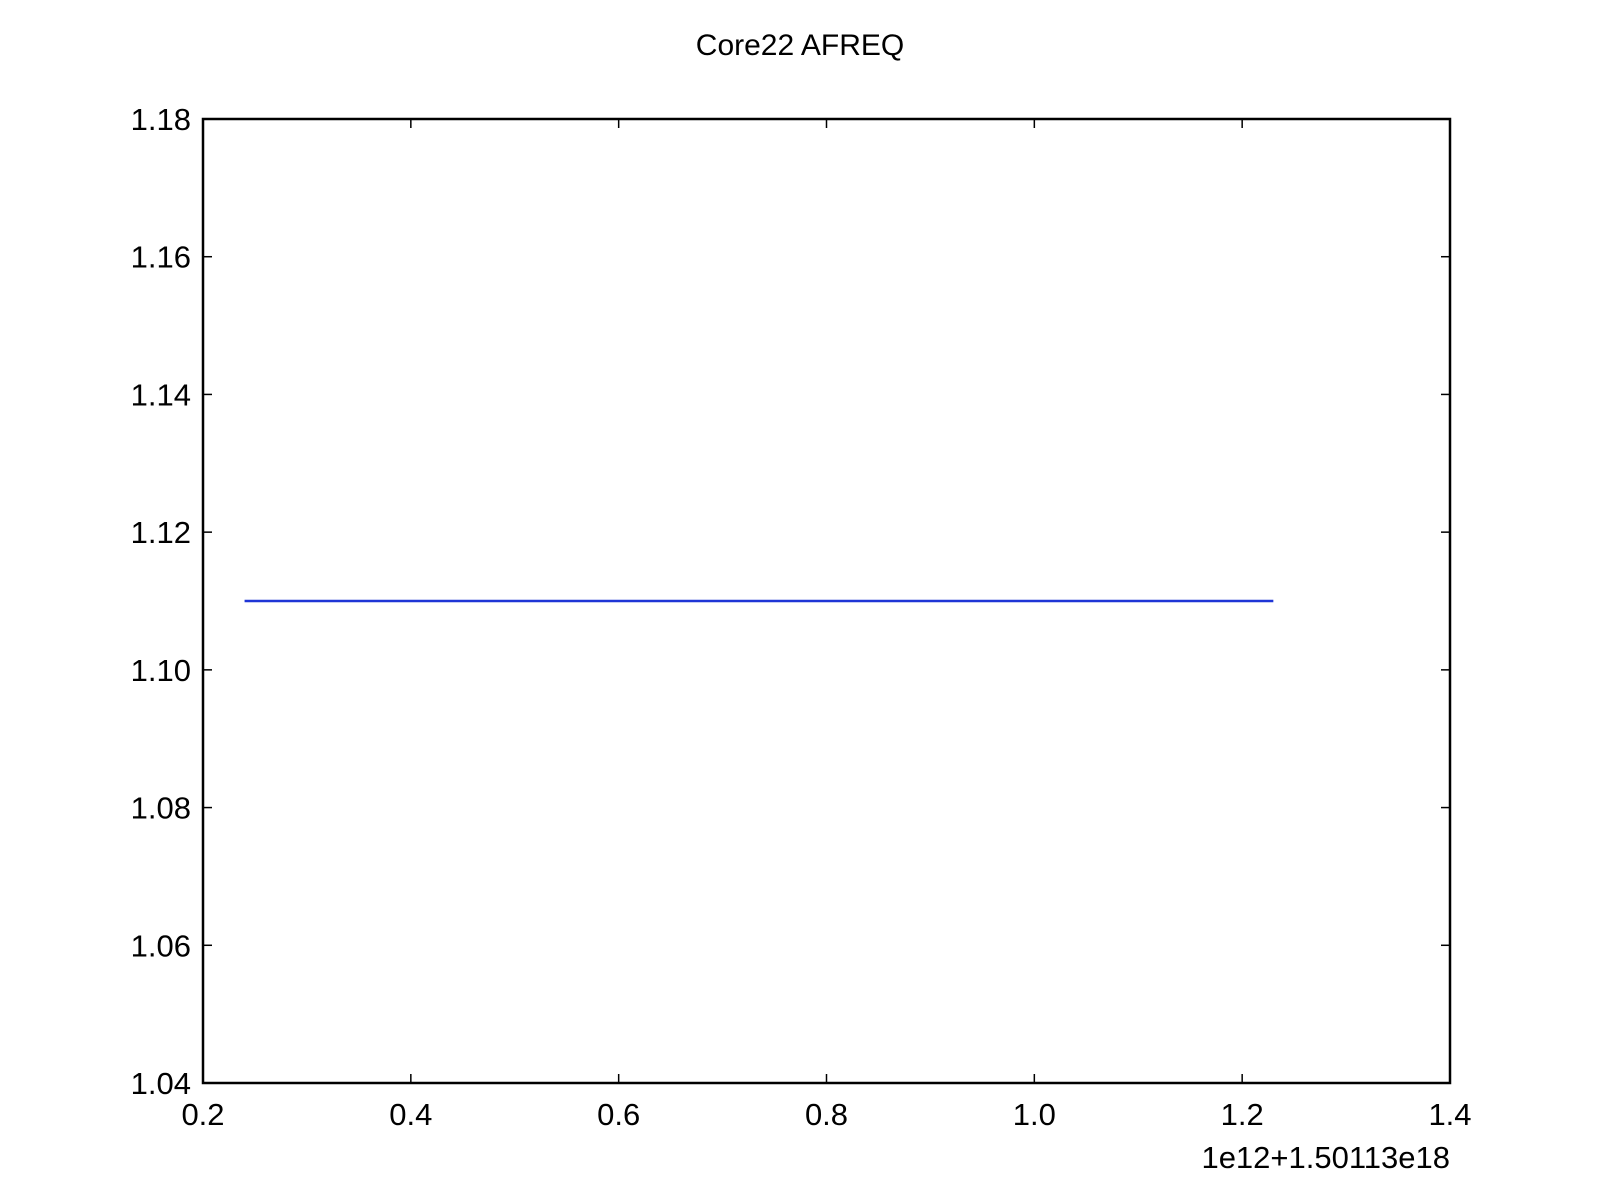  What do you see at coordinates (410, 1114) in the screenshot?
I see `x-tick-label: 0.4` at bounding box center [410, 1114].